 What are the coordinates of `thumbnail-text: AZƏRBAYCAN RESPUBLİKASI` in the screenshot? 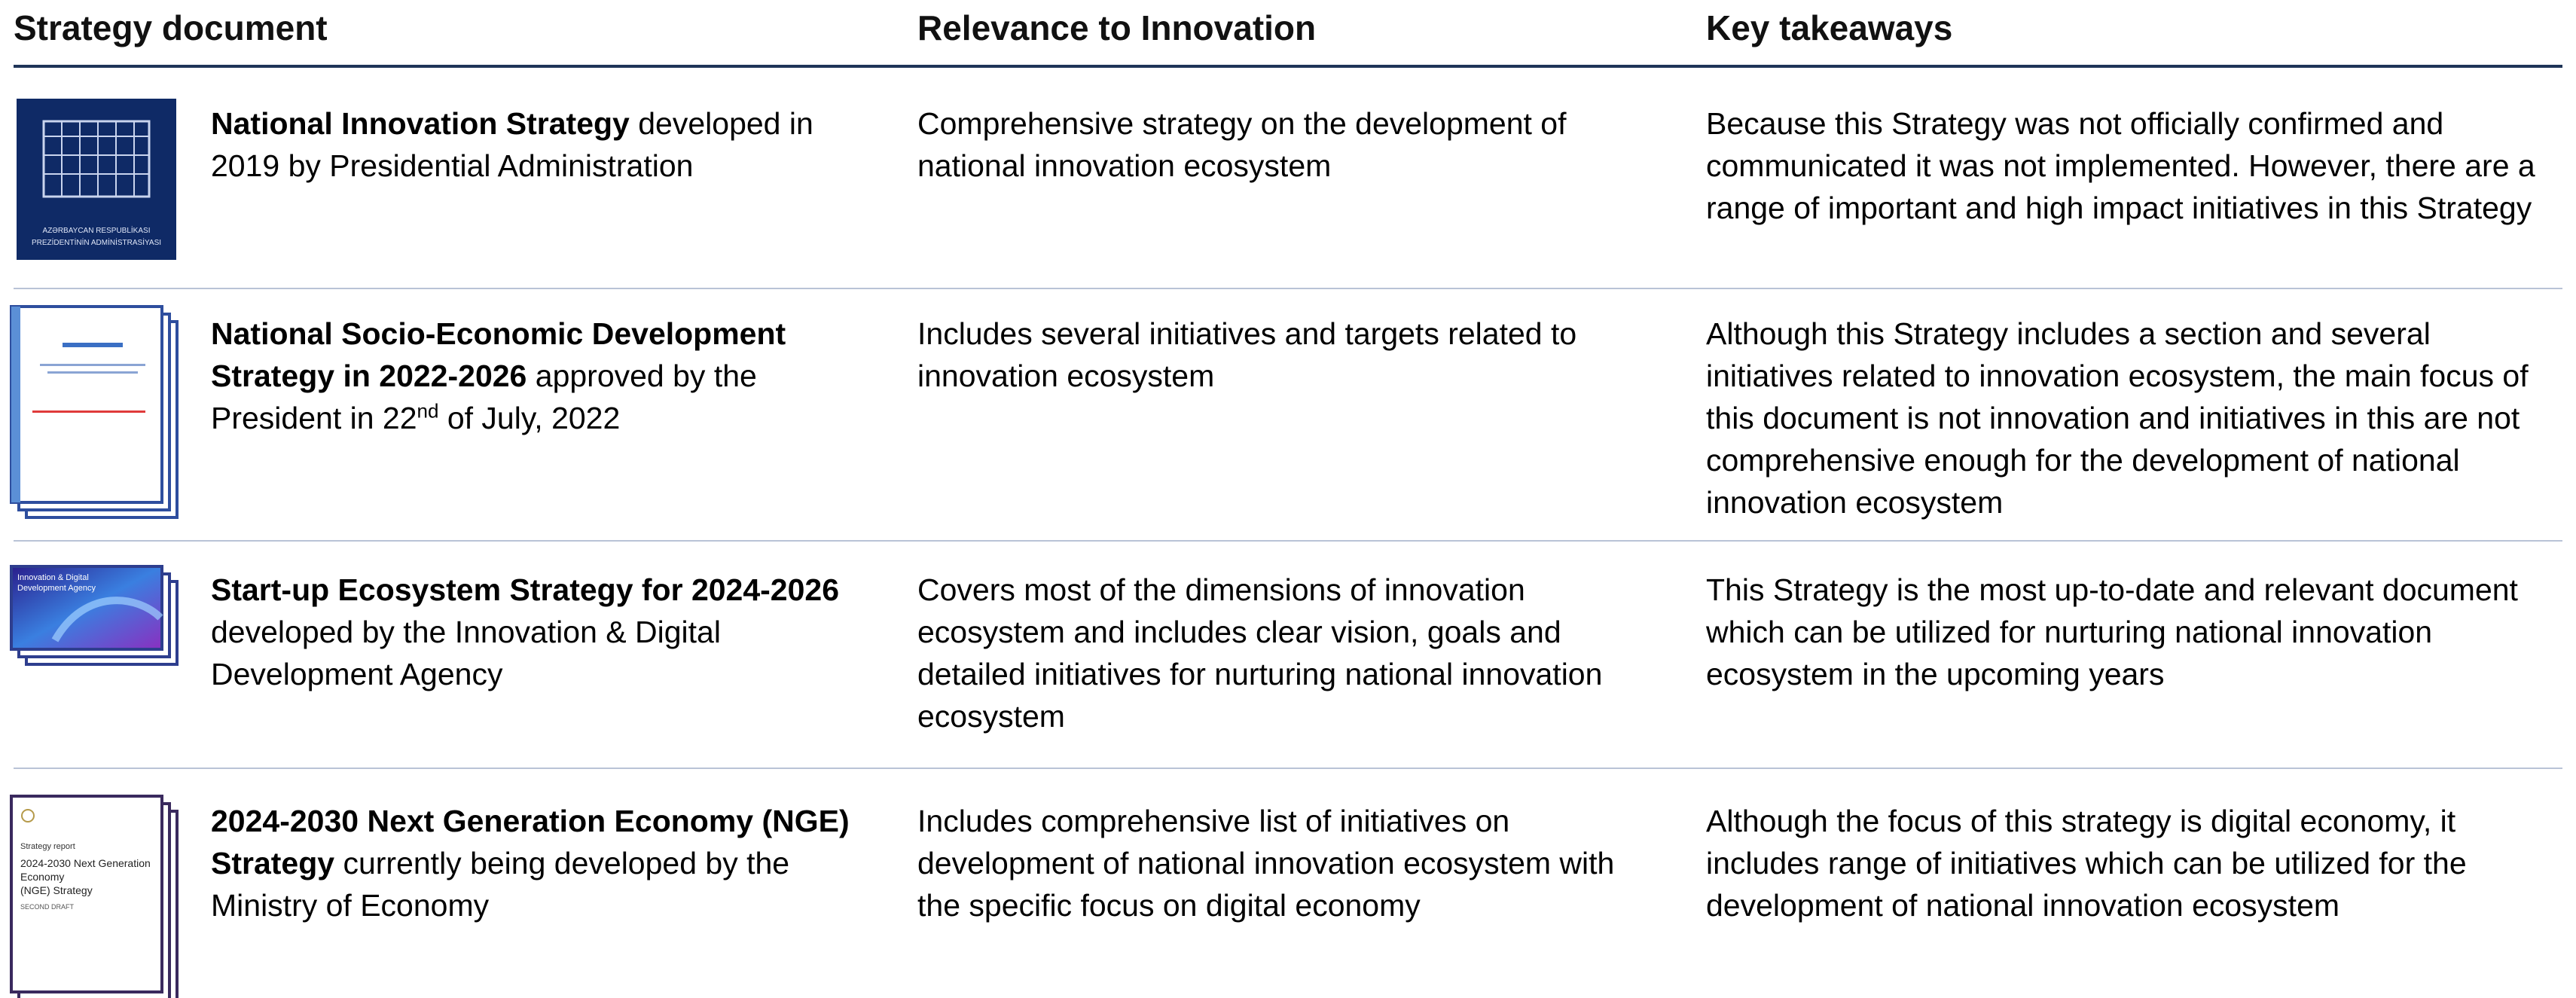 It's located at (97, 230).